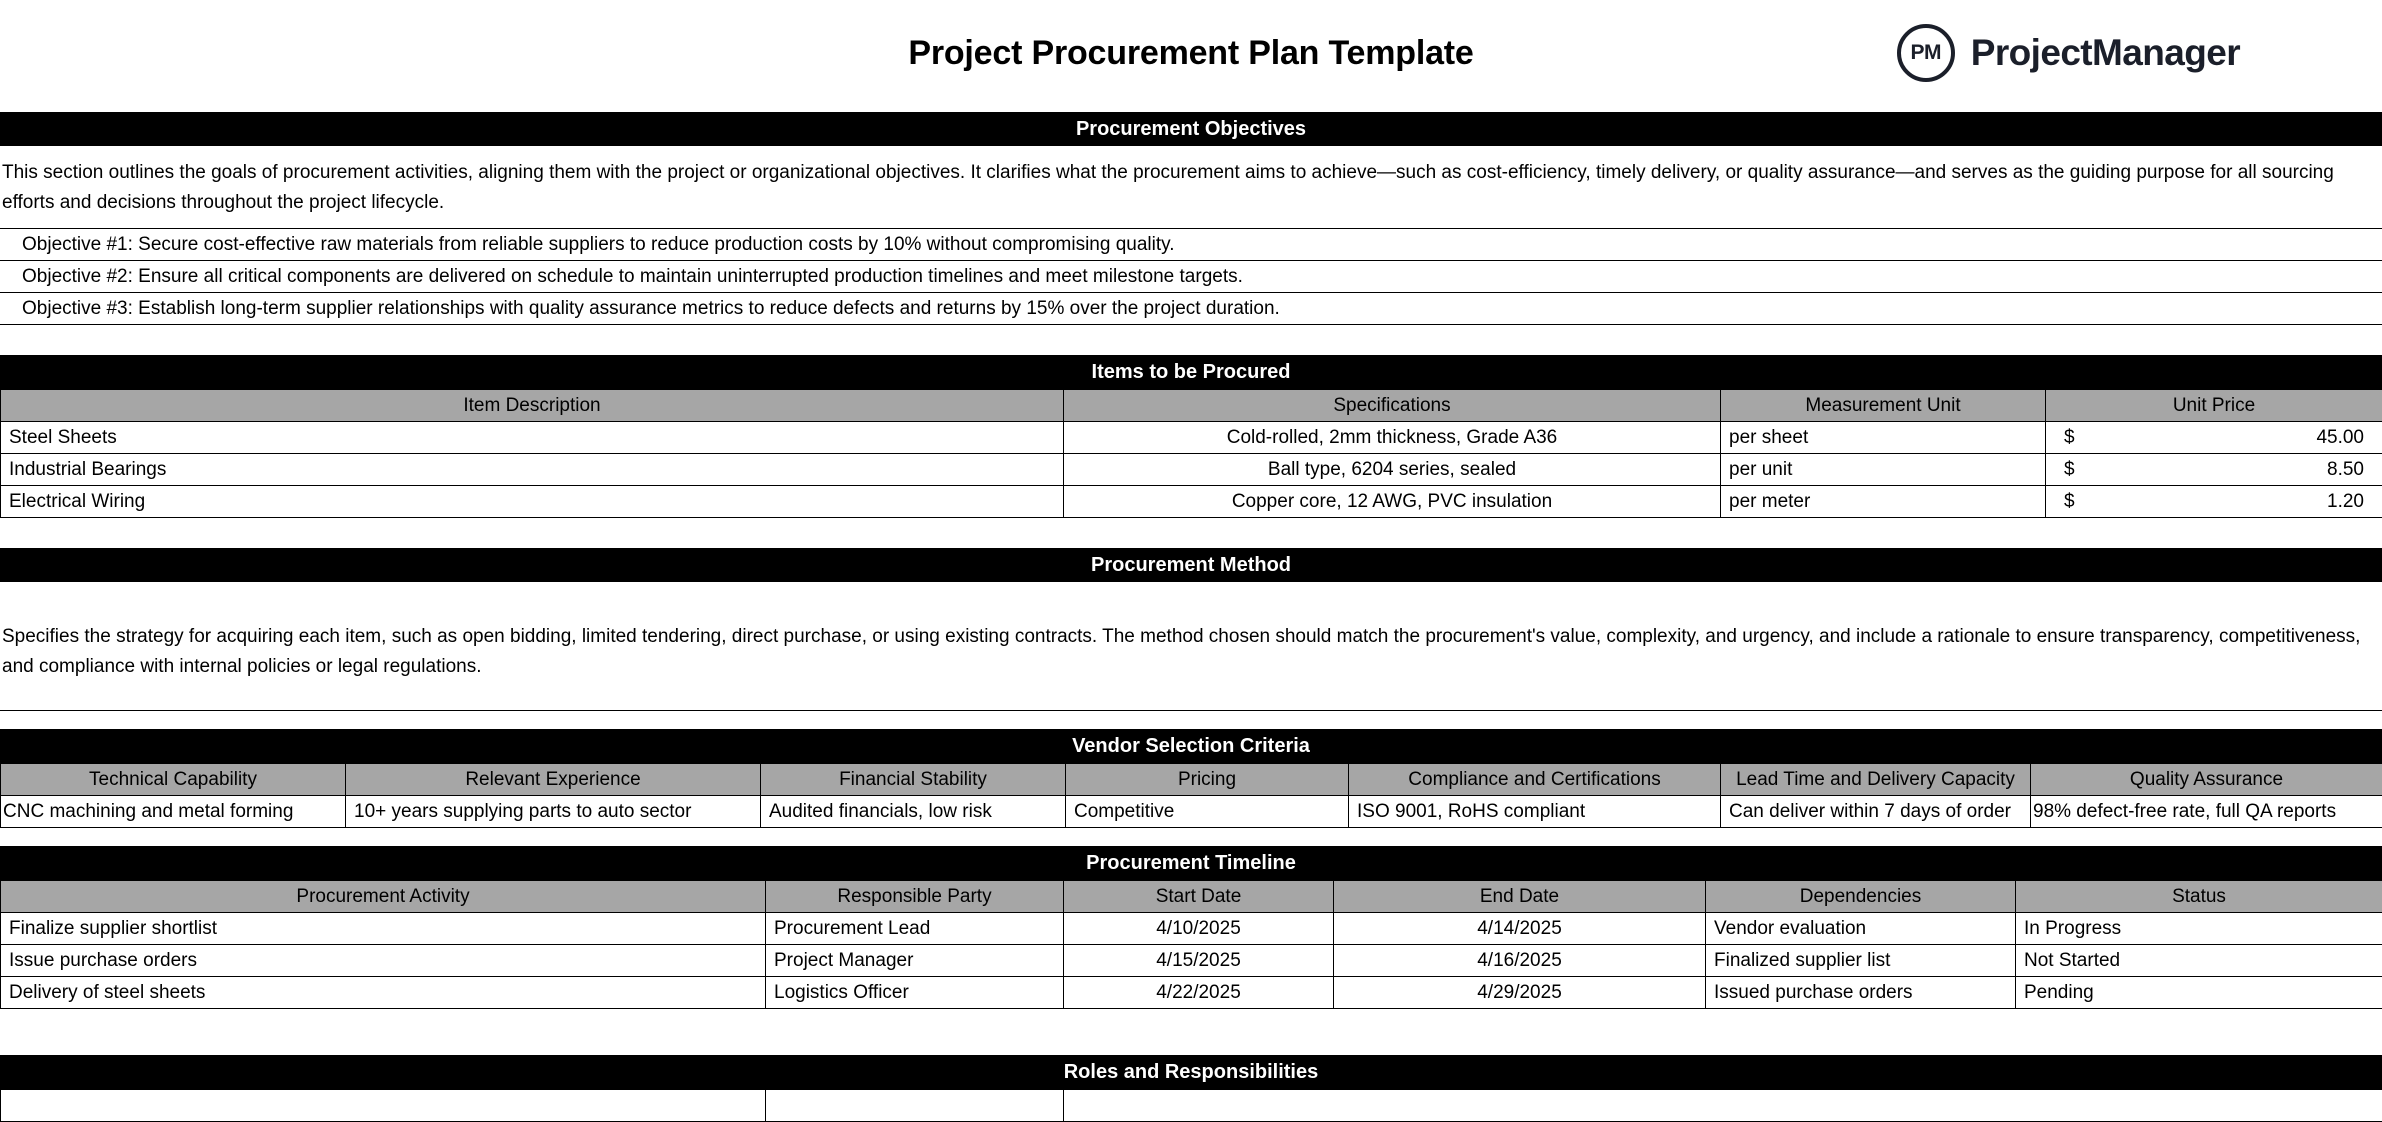 The height and width of the screenshot is (1122, 2382). I want to click on cell-dependencies: Vendor evaluation, so click(1861, 929).